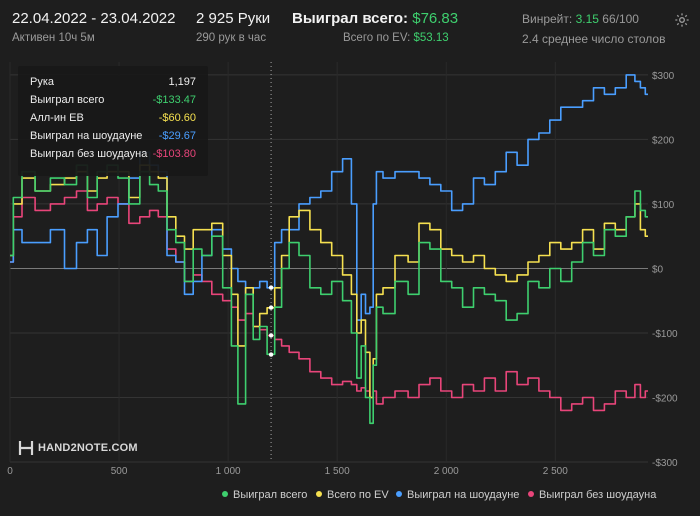  What do you see at coordinates (53, 38) in the screenshot?
I see `active-time: Активен 10ч 5м` at bounding box center [53, 38].